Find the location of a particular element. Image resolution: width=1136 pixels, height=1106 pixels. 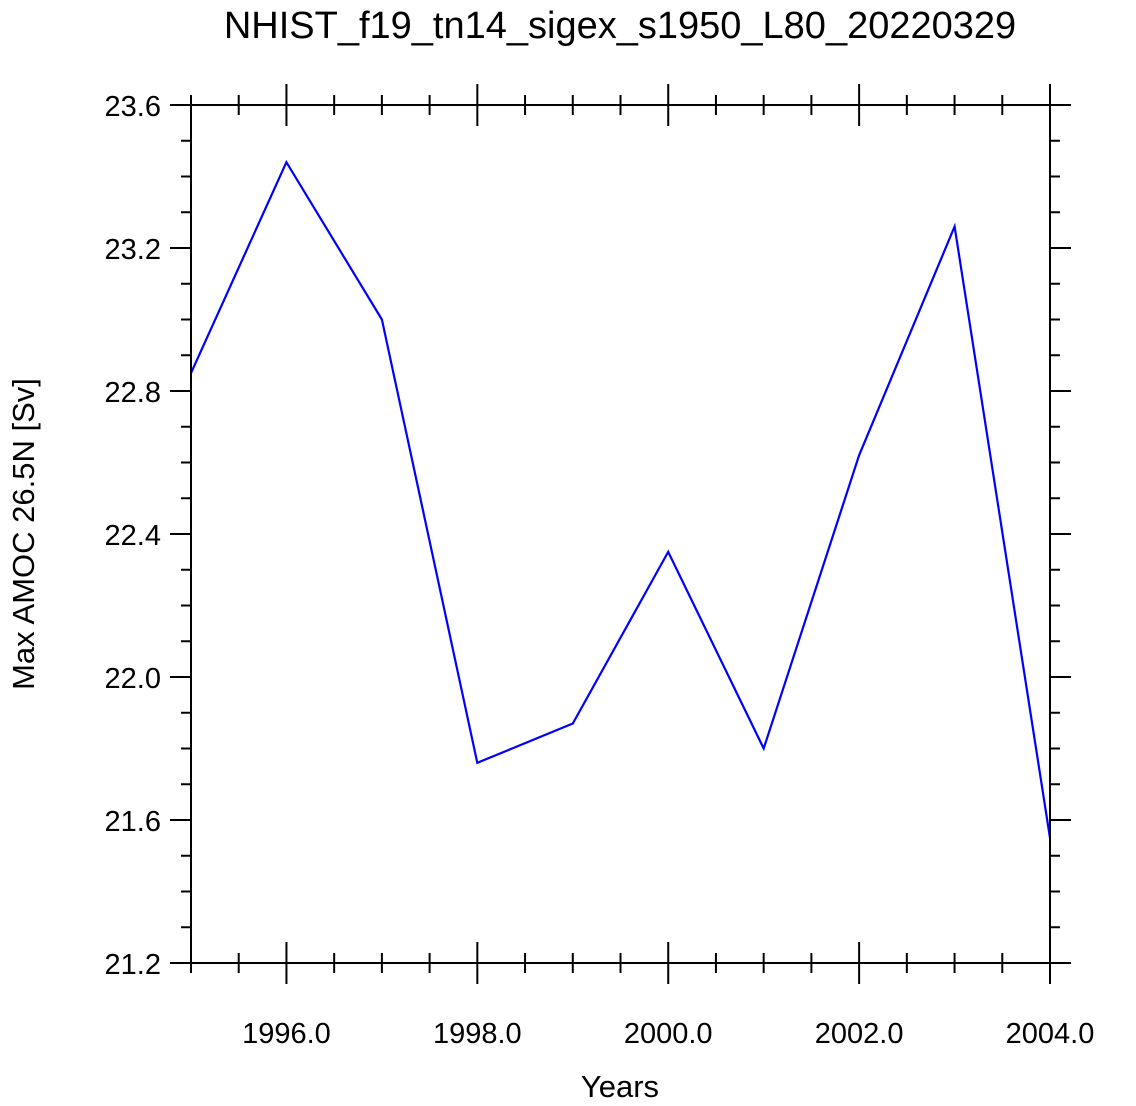

y-tick-label: 23.6 is located at coordinates (133, 107).